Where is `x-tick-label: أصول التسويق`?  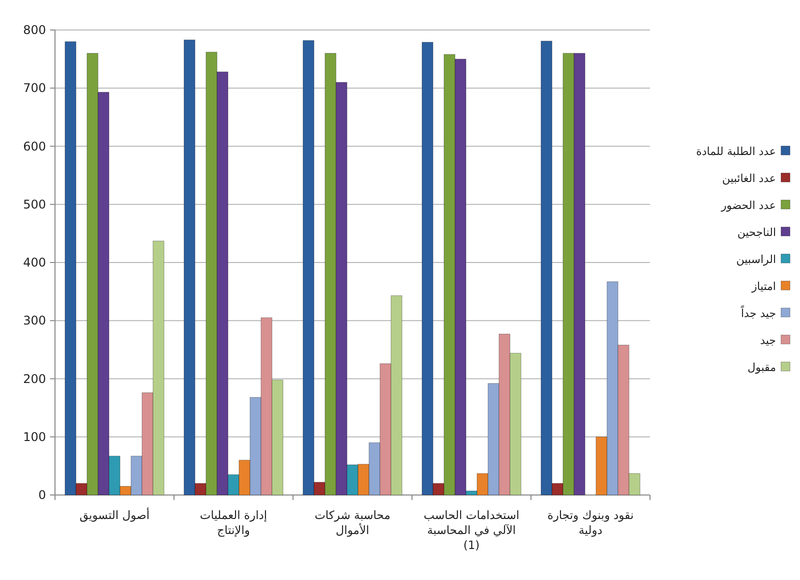
x-tick-label: أصول التسويق is located at coordinates (114, 514).